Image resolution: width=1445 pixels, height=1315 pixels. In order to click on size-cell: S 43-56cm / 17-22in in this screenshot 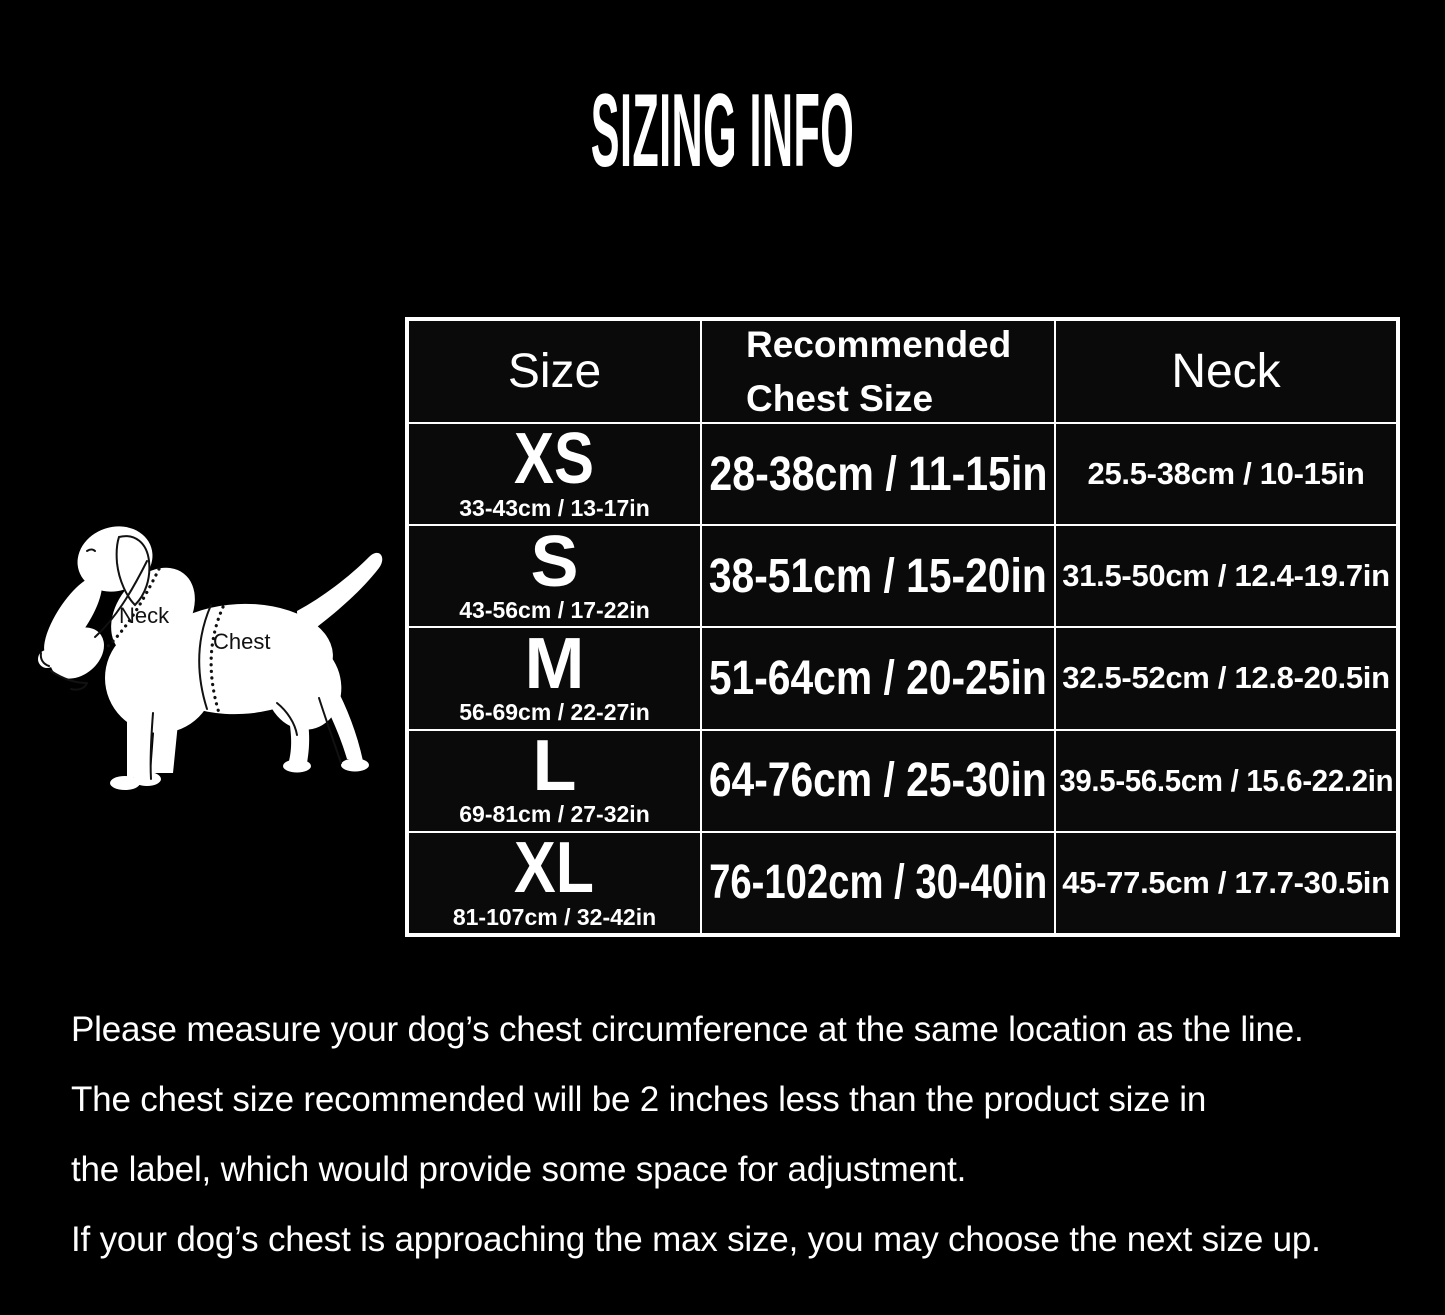, I will do `click(554, 576)`.